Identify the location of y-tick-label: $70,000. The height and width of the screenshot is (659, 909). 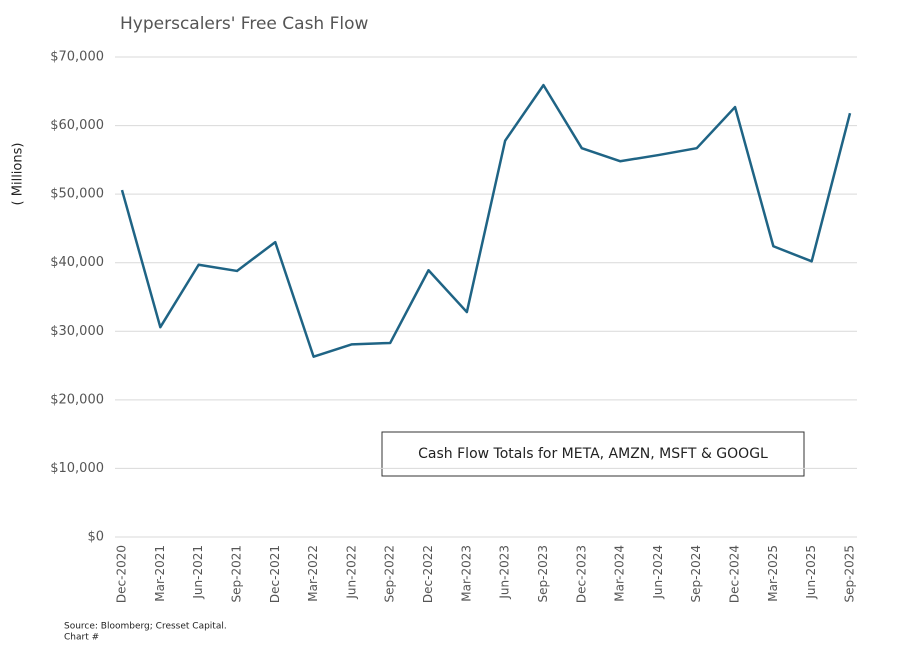
(77, 57).